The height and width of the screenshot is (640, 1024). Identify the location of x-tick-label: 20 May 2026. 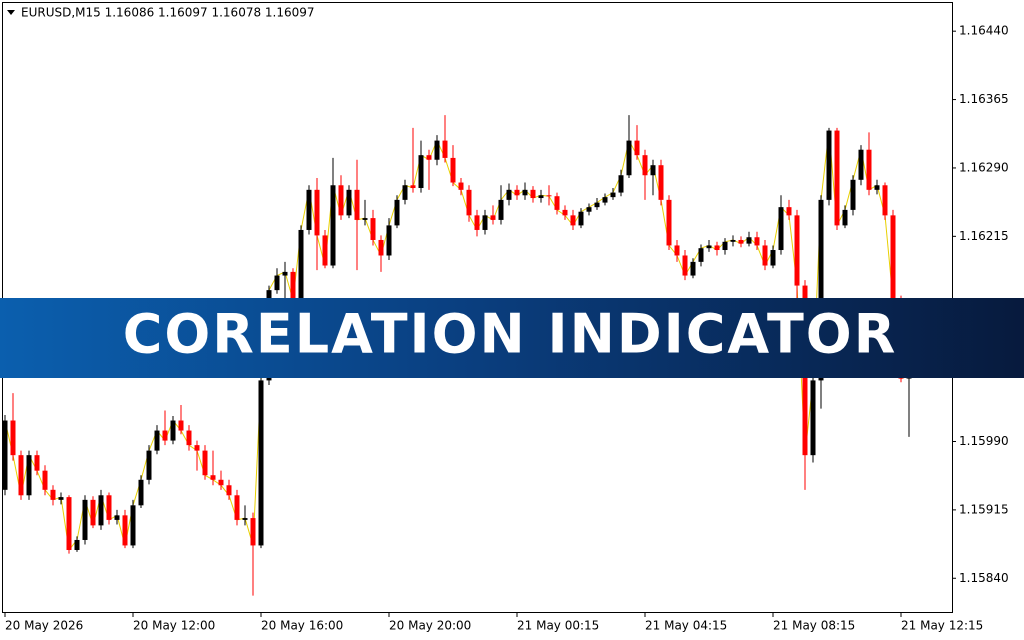
(44, 626).